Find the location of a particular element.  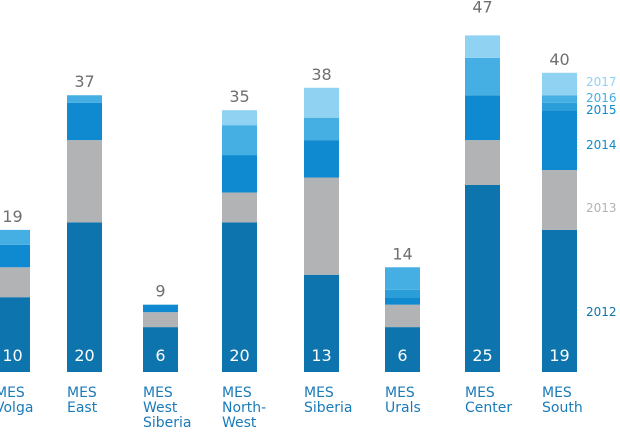

legend-item-2017: 2017 is located at coordinates (601, 82).